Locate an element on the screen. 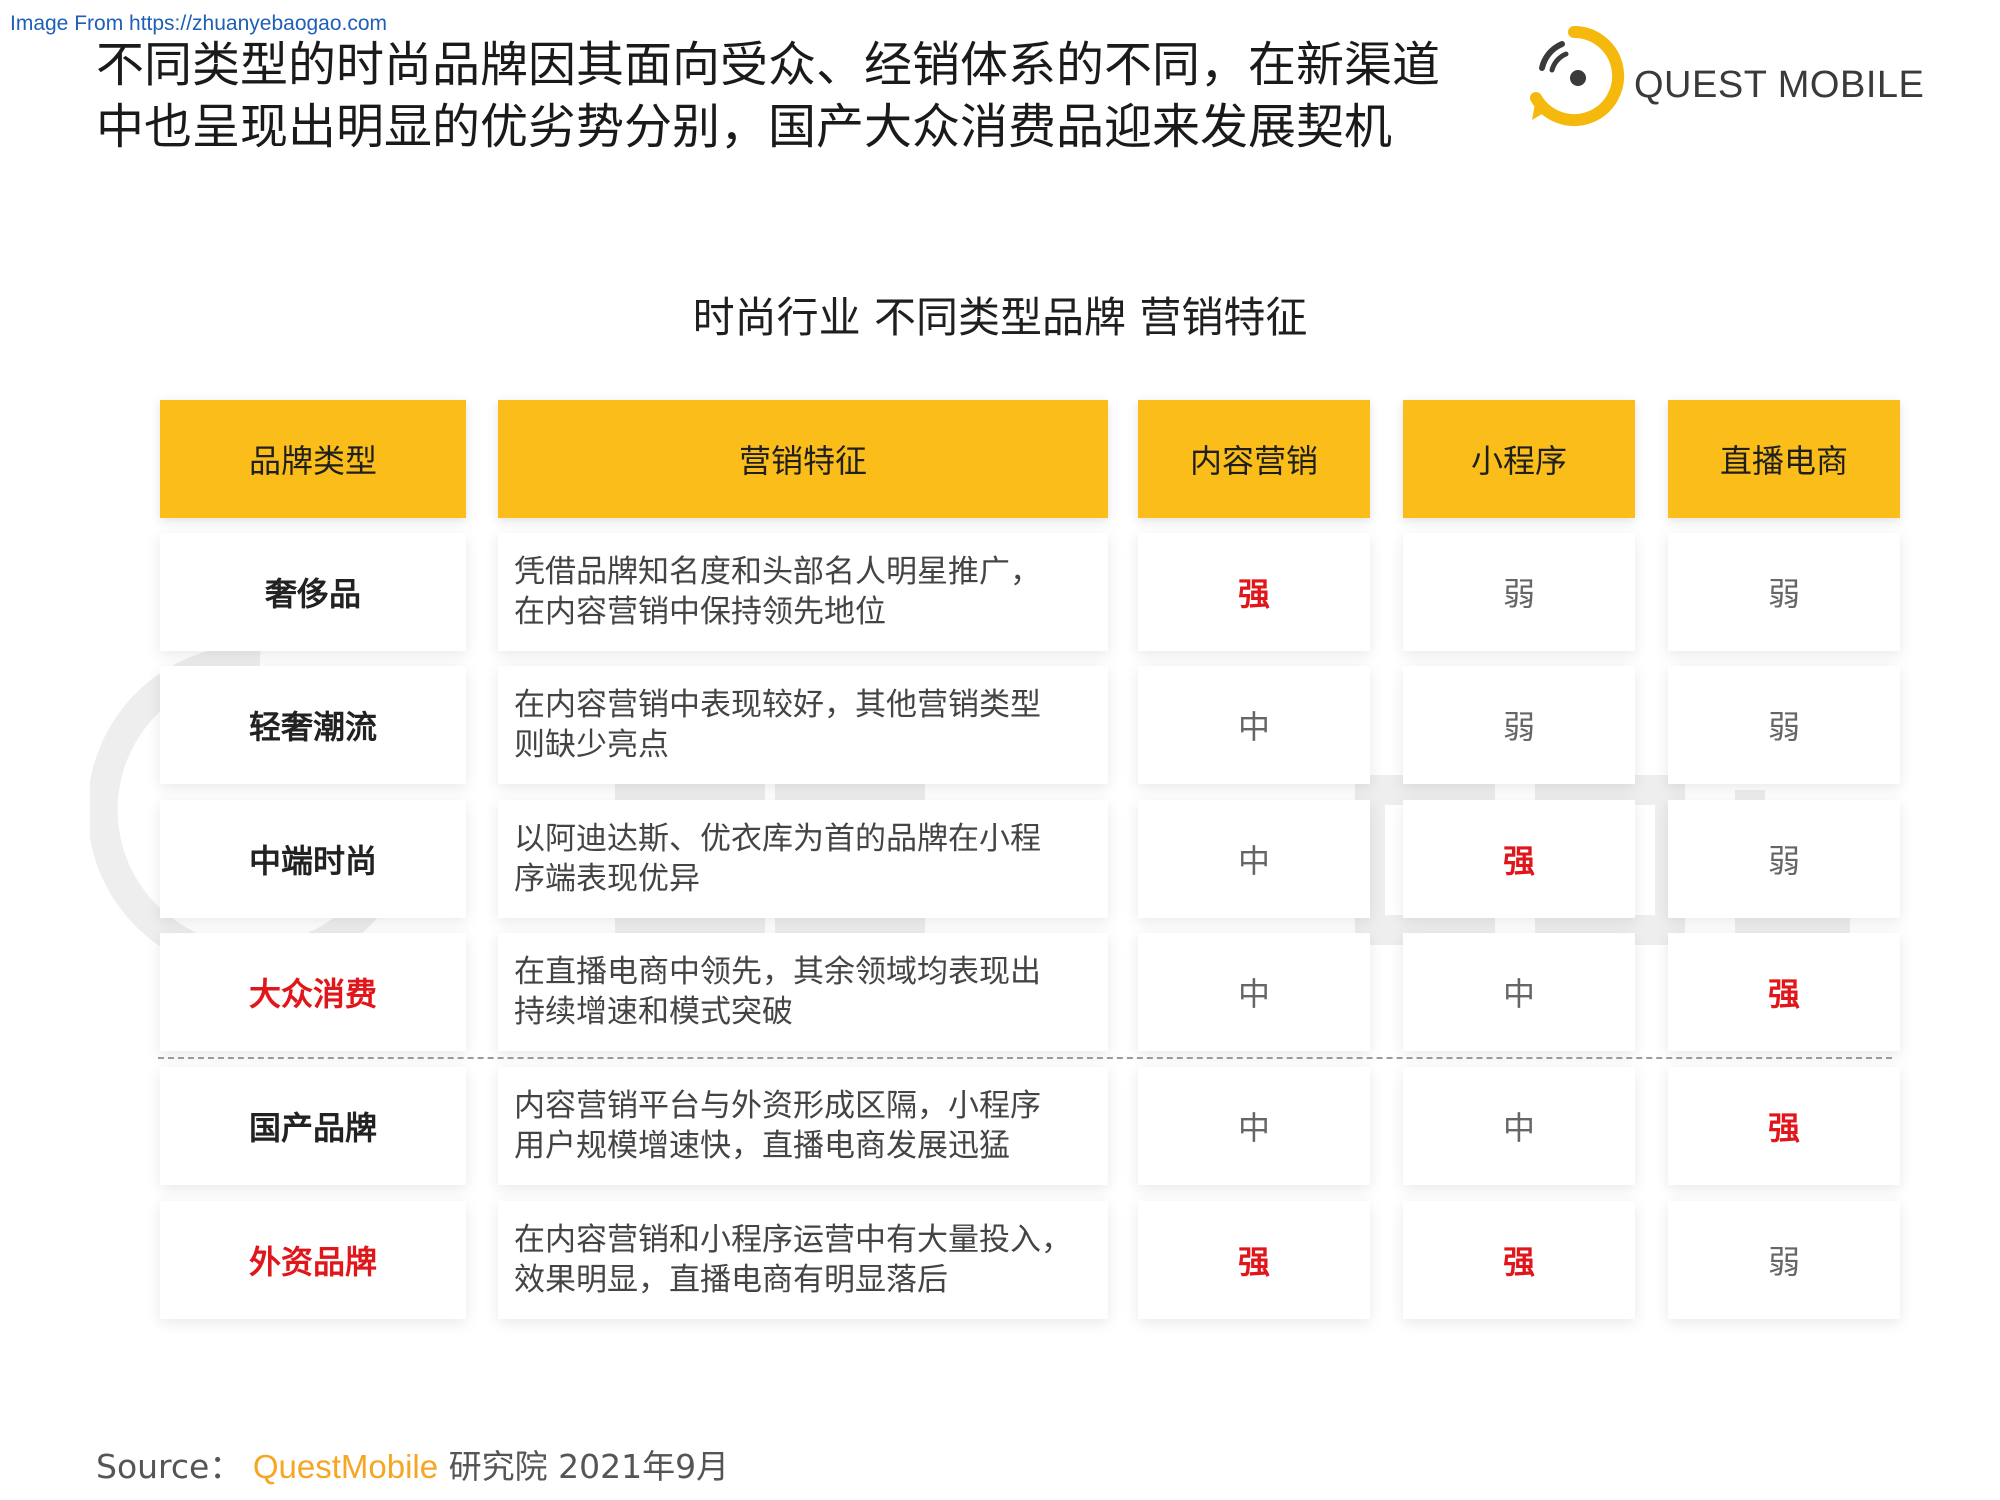  feature-line: 序端表现优异 is located at coordinates (607, 879).